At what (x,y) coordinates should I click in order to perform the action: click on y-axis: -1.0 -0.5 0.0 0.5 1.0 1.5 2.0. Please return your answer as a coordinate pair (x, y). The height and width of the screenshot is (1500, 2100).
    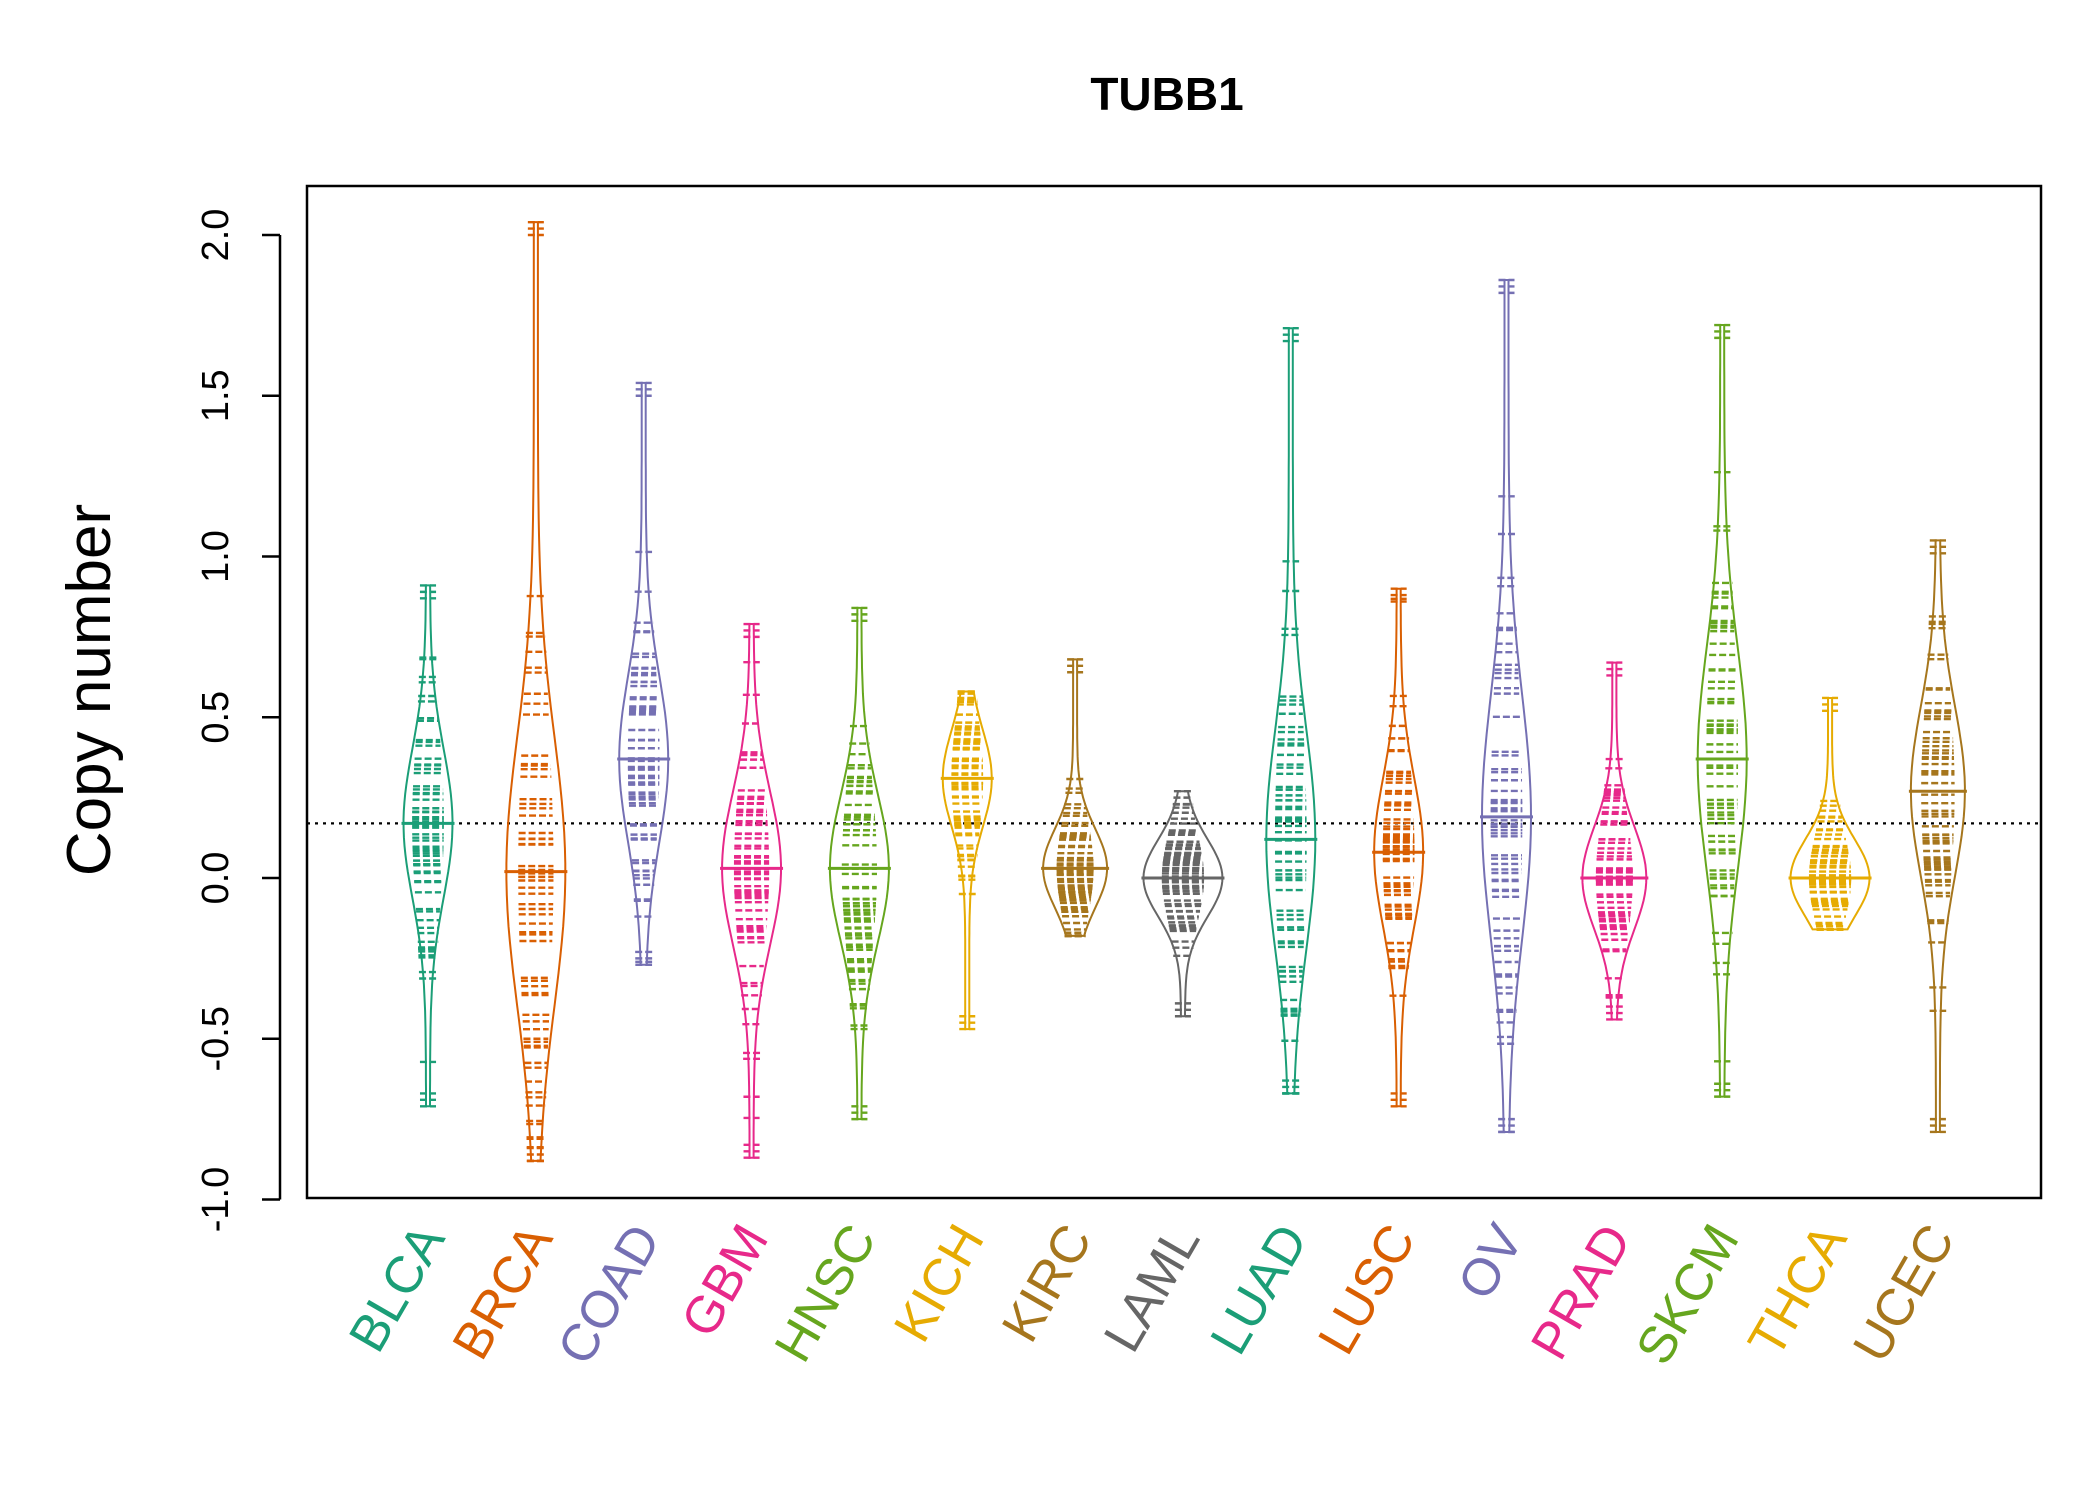
    Looking at the image, I should click on (238, 720).